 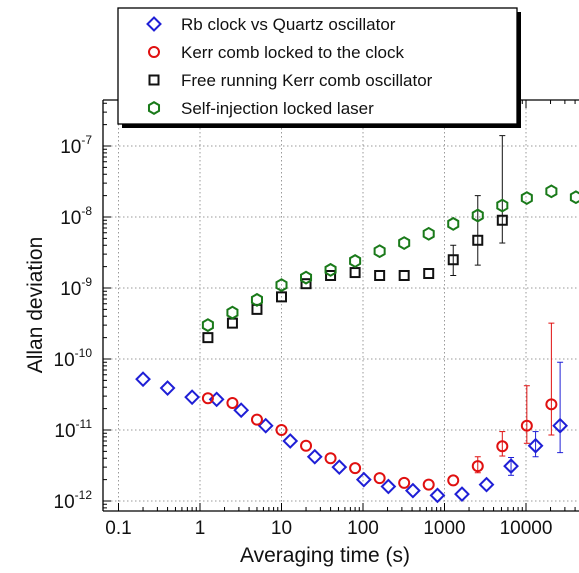 I want to click on y-tick-label: 10⁻¹¹, so click(x=73, y=429).